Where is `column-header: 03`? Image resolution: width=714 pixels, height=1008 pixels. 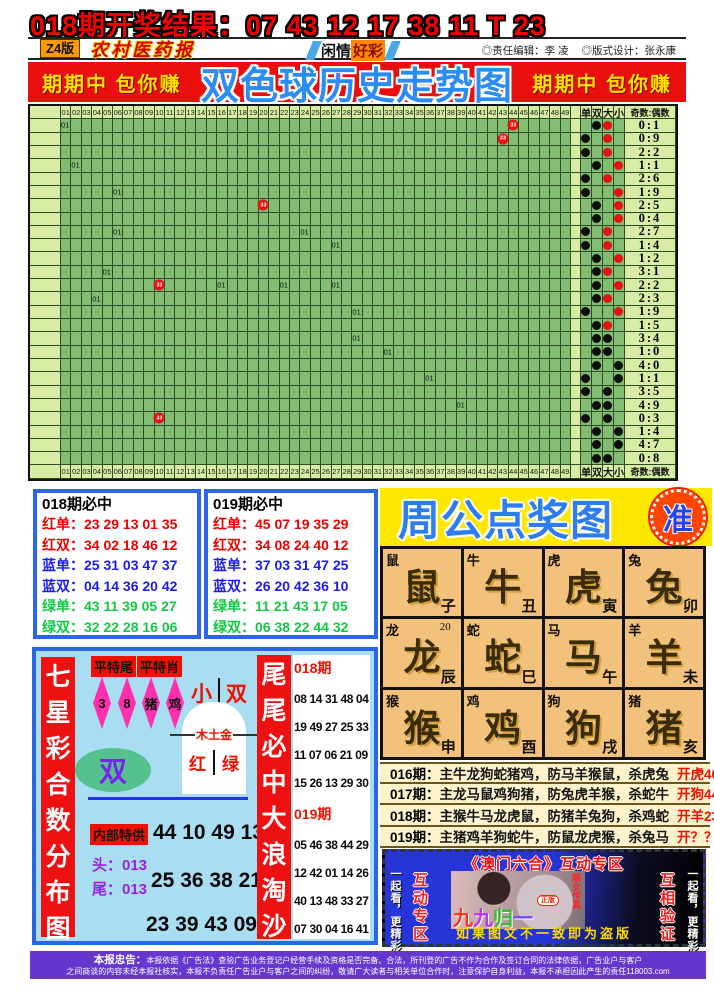
column-header: 03 is located at coordinates (87, 113).